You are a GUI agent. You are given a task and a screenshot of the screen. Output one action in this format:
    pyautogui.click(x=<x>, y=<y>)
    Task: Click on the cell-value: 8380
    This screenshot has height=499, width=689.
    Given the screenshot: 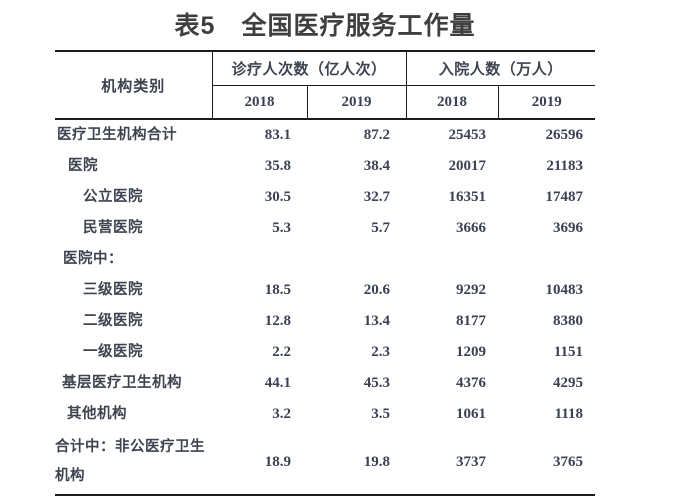 What is the action you would take?
    pyautogui.click(x=568, y=321)
    